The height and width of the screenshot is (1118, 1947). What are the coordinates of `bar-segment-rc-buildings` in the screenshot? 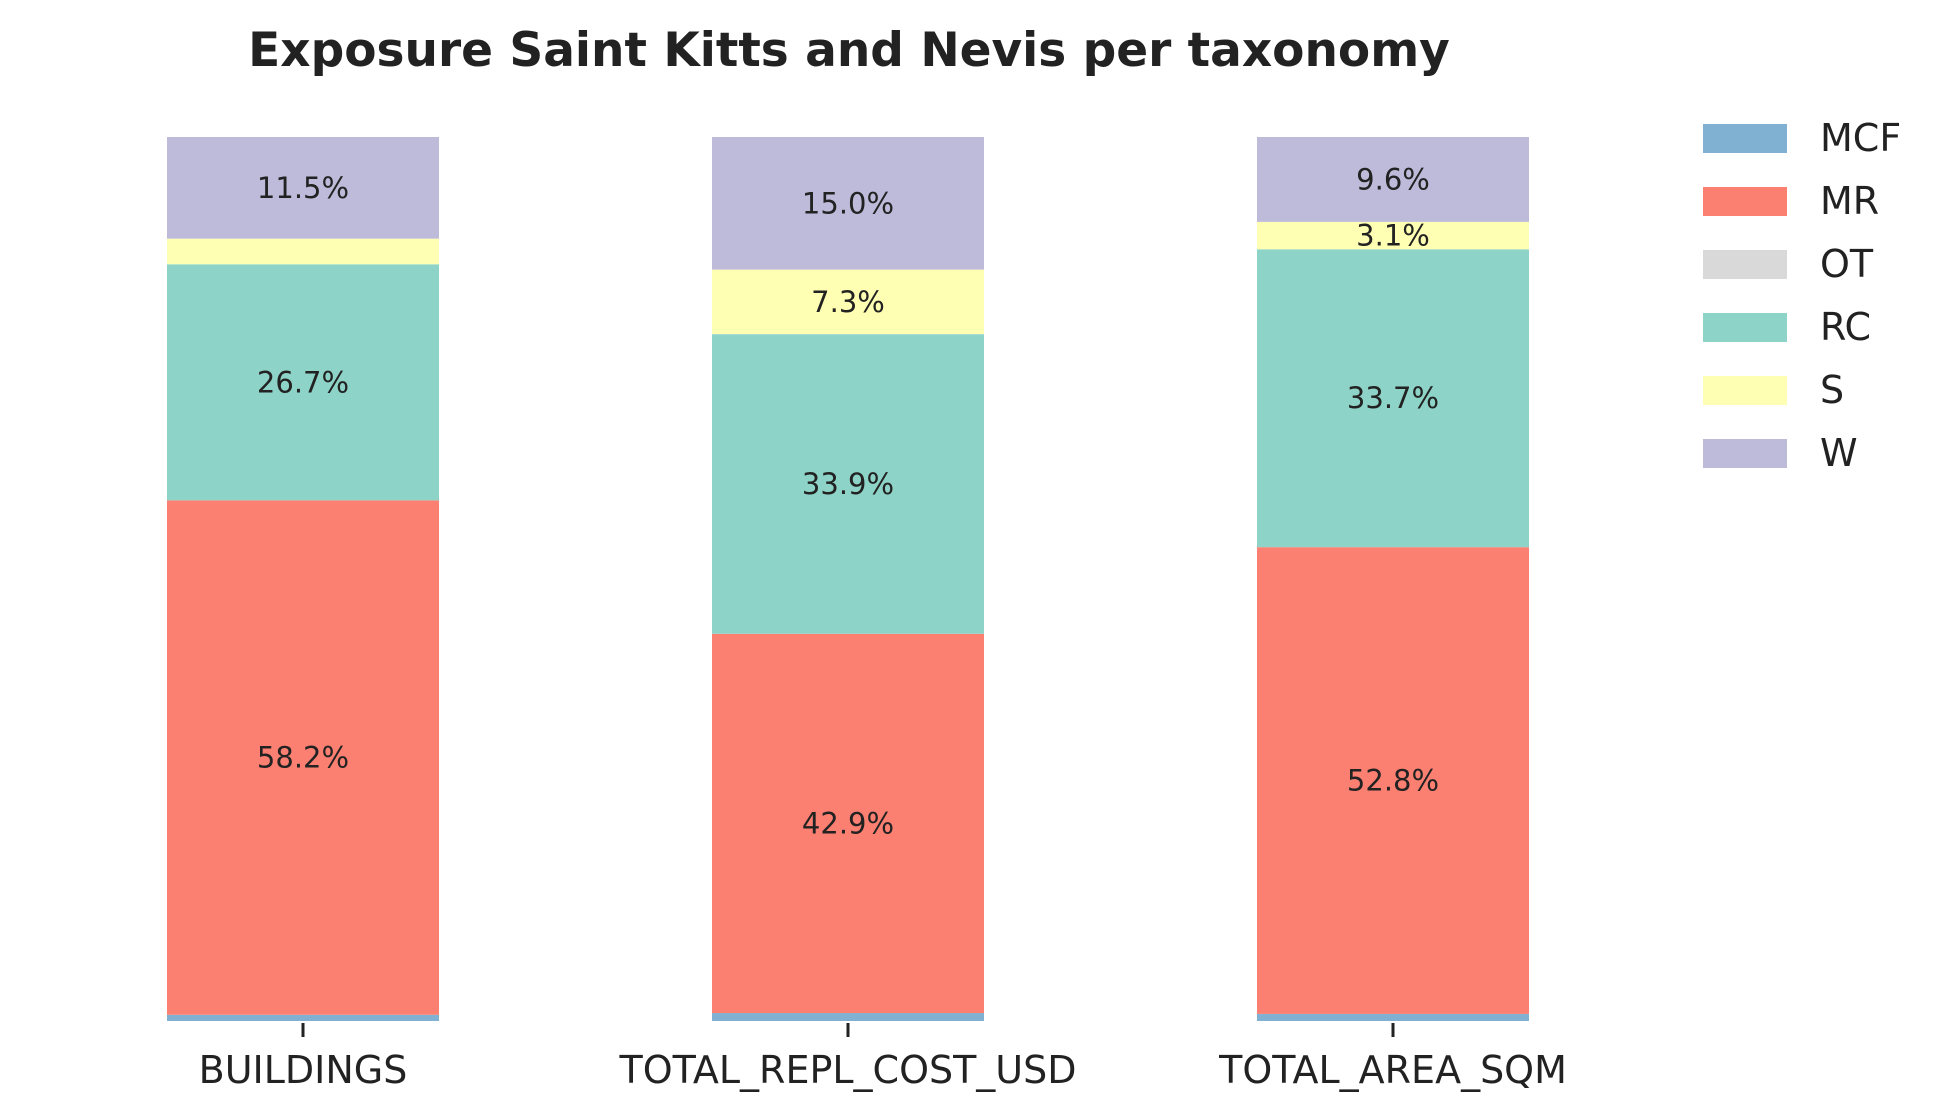 It's located at (303, 382).